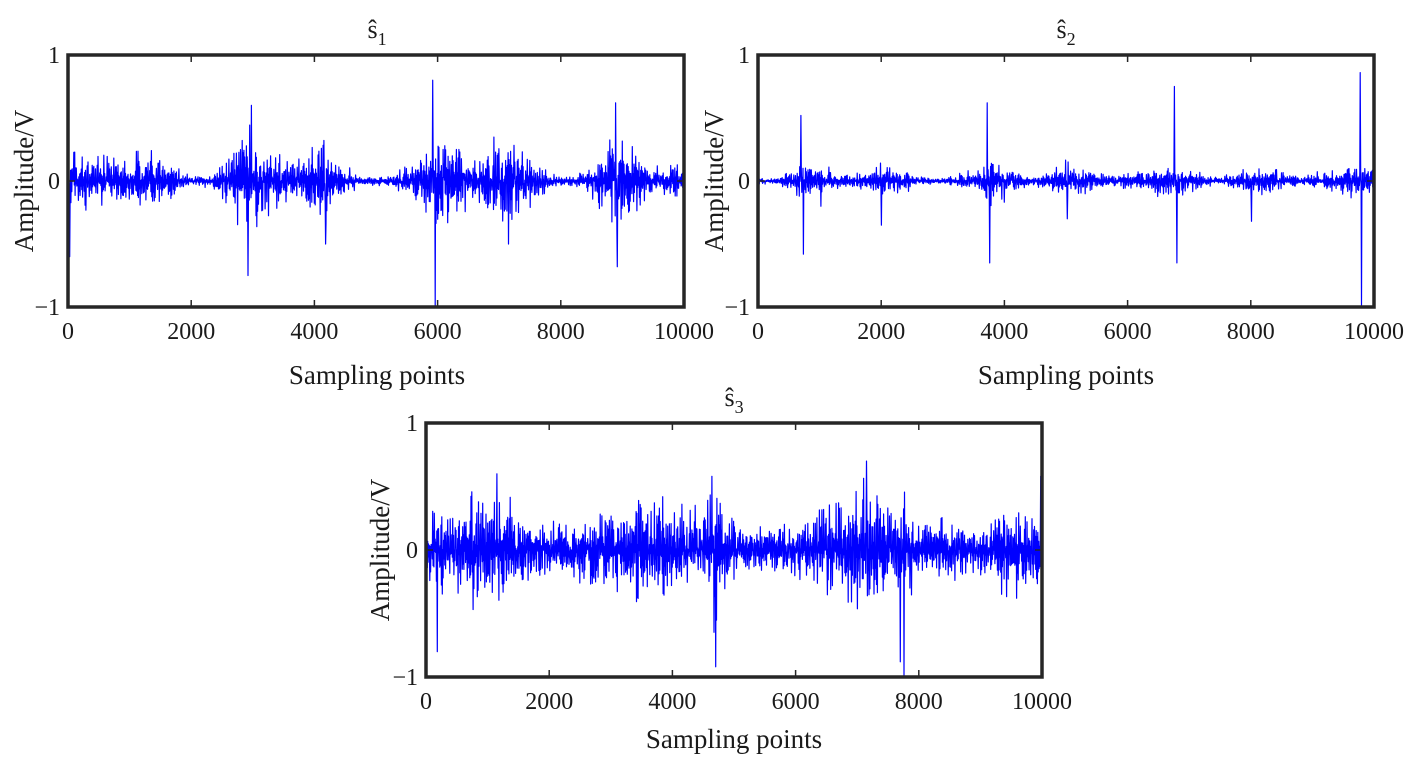 This screenshot has height=762, width=1421. Describe the element at coordinates (1065, 32) in the screenshot. I see `panel-title: ŝ2` at that location.